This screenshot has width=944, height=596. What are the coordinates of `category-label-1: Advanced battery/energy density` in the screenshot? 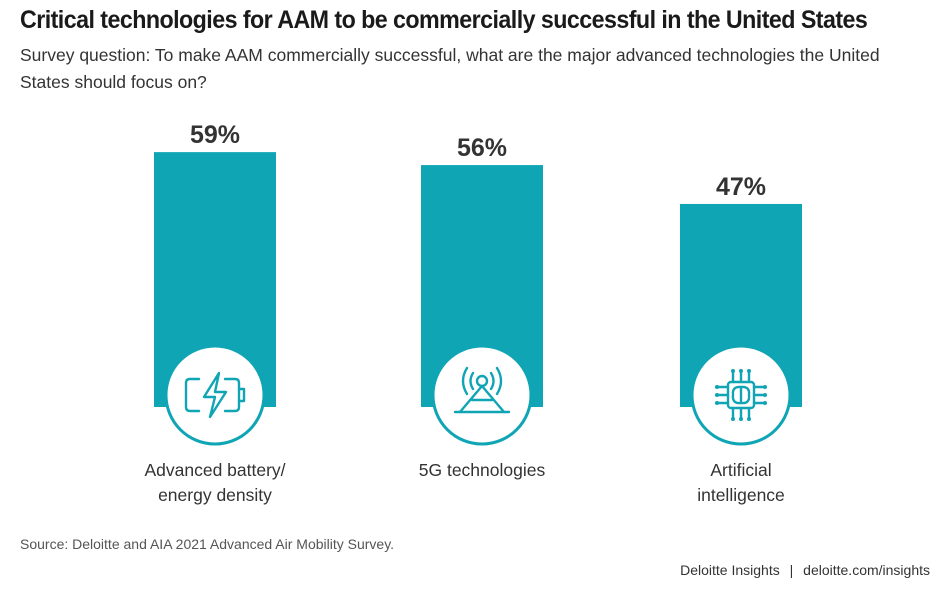 It's located at (214, 482).